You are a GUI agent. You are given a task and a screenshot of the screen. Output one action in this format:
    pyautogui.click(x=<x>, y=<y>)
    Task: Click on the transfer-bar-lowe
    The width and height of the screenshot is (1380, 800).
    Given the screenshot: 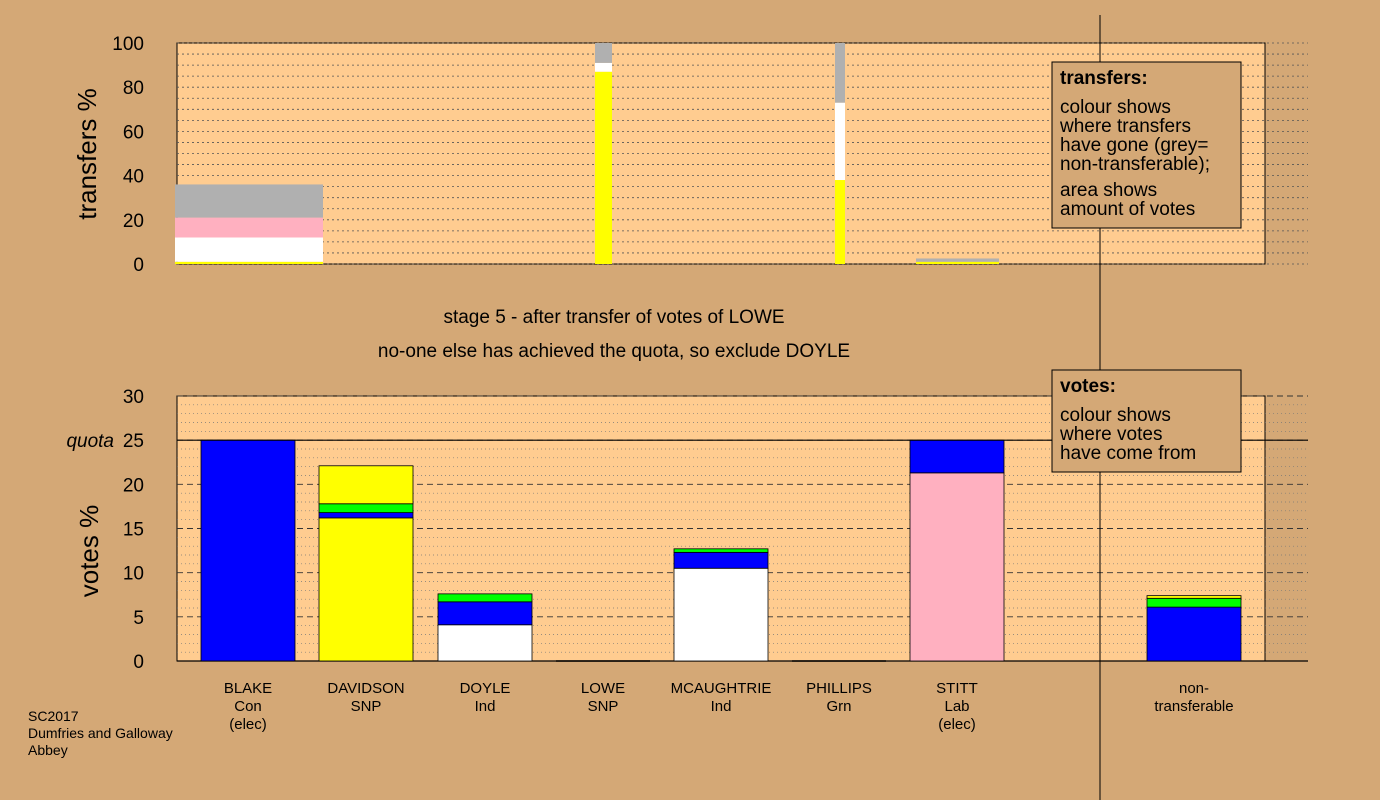 What is the action you would take?
    pyautogui.click(x=603, y=153)
    